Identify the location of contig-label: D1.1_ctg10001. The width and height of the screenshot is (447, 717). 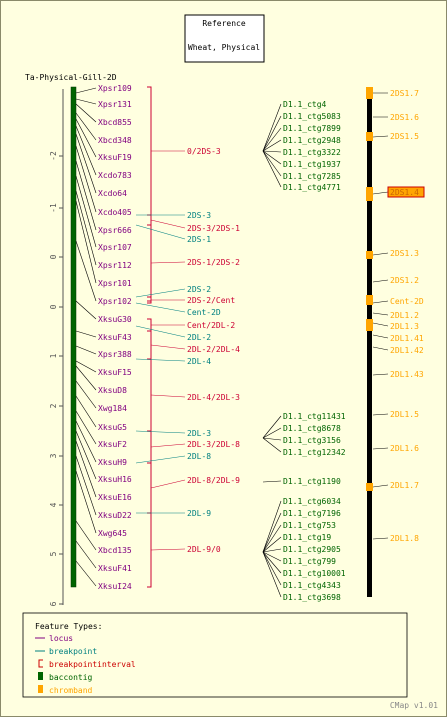
(314, 573).